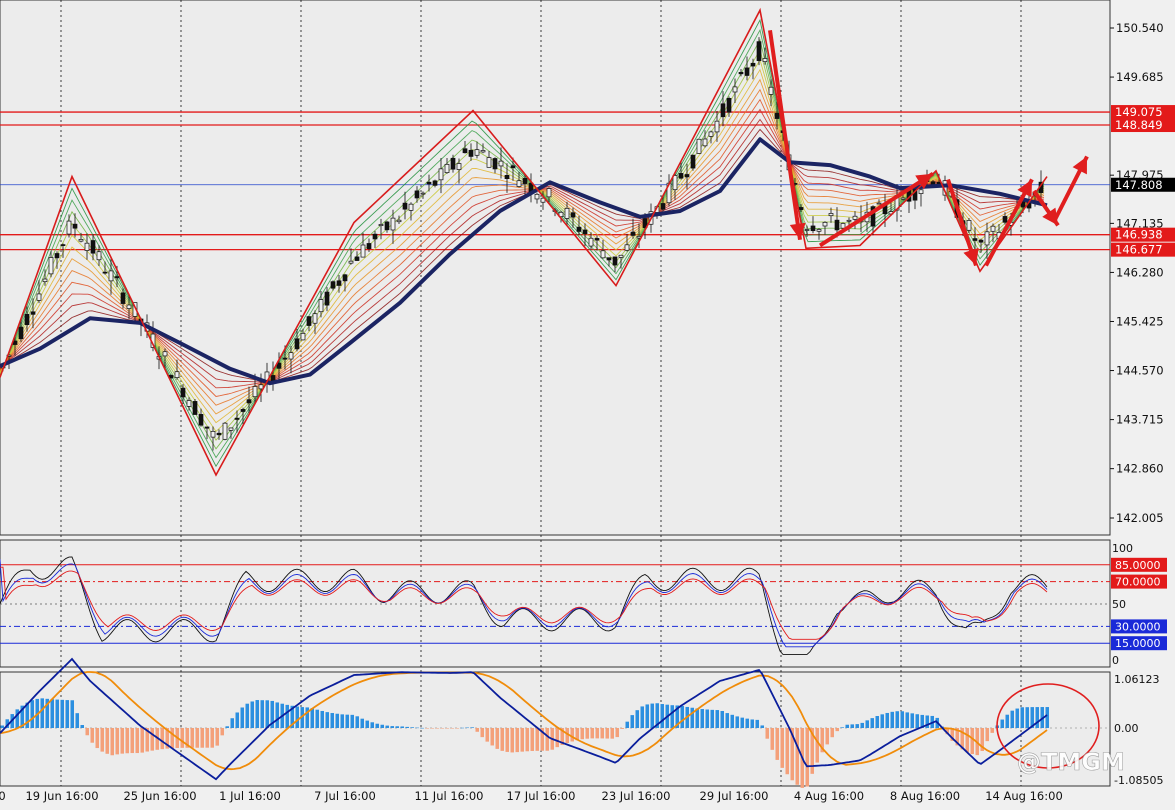 This screenshot has height=810, width=1175. Describe the element at coordinates (541, 796) in the screenshot. I see `x-tick-label: 17 Jul 16:00` at that location.